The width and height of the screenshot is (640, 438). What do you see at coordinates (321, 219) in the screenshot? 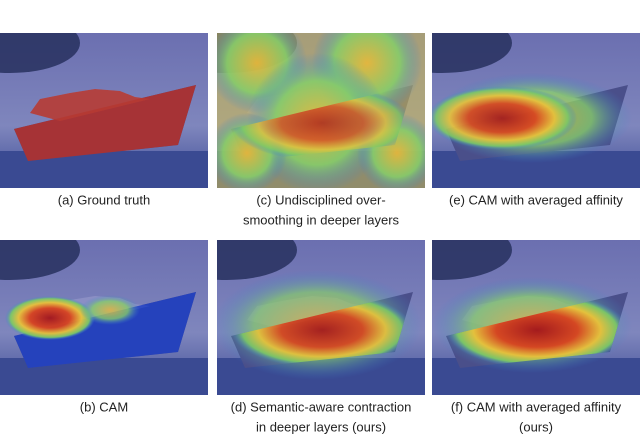
I see `caption: smoothing in deeper layers` at bounding box center [321, 219].